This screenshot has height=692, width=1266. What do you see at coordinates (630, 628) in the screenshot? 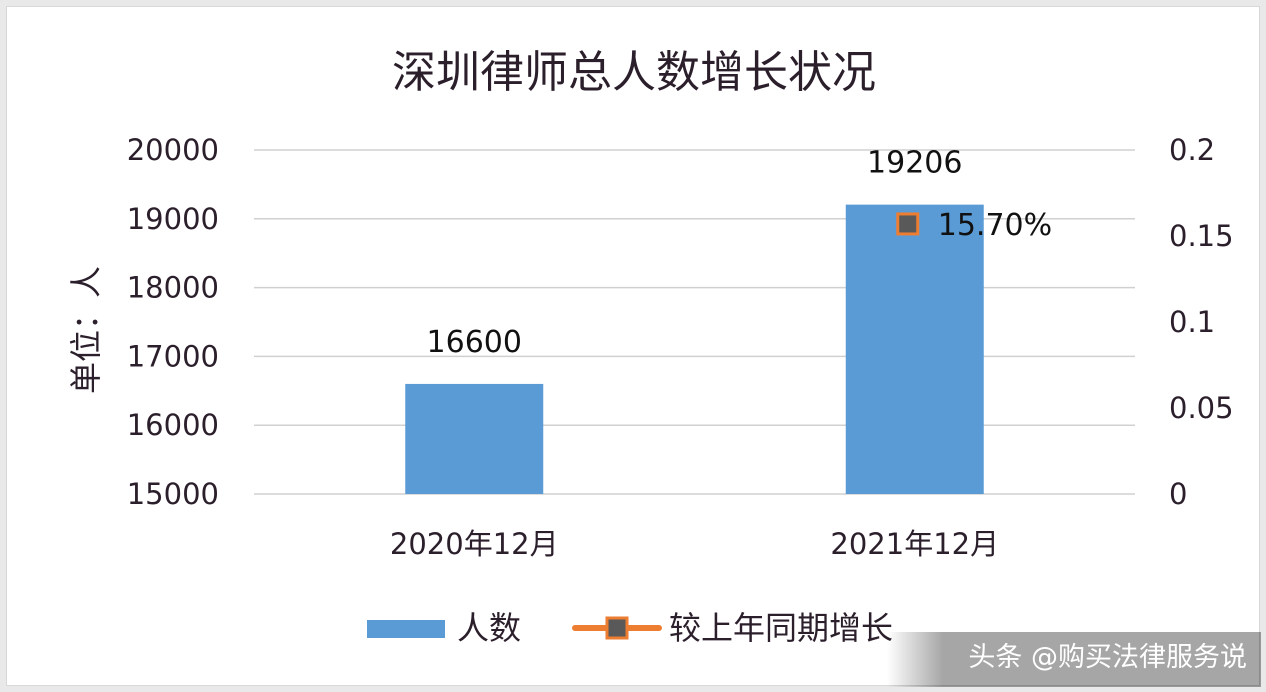
I see `legend: 人数 较上年同期增长` at bounding box center [630, 628].